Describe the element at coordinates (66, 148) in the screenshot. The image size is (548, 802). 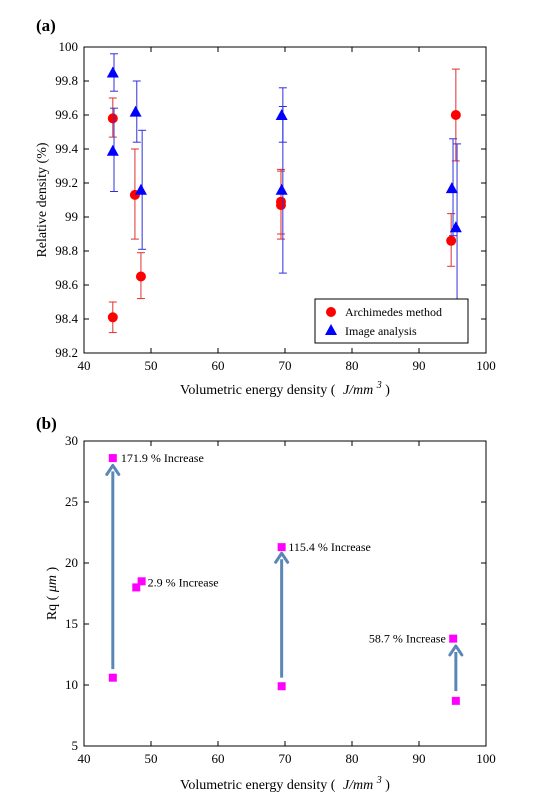
I see `a-ytick-label: 99.4` at that location.